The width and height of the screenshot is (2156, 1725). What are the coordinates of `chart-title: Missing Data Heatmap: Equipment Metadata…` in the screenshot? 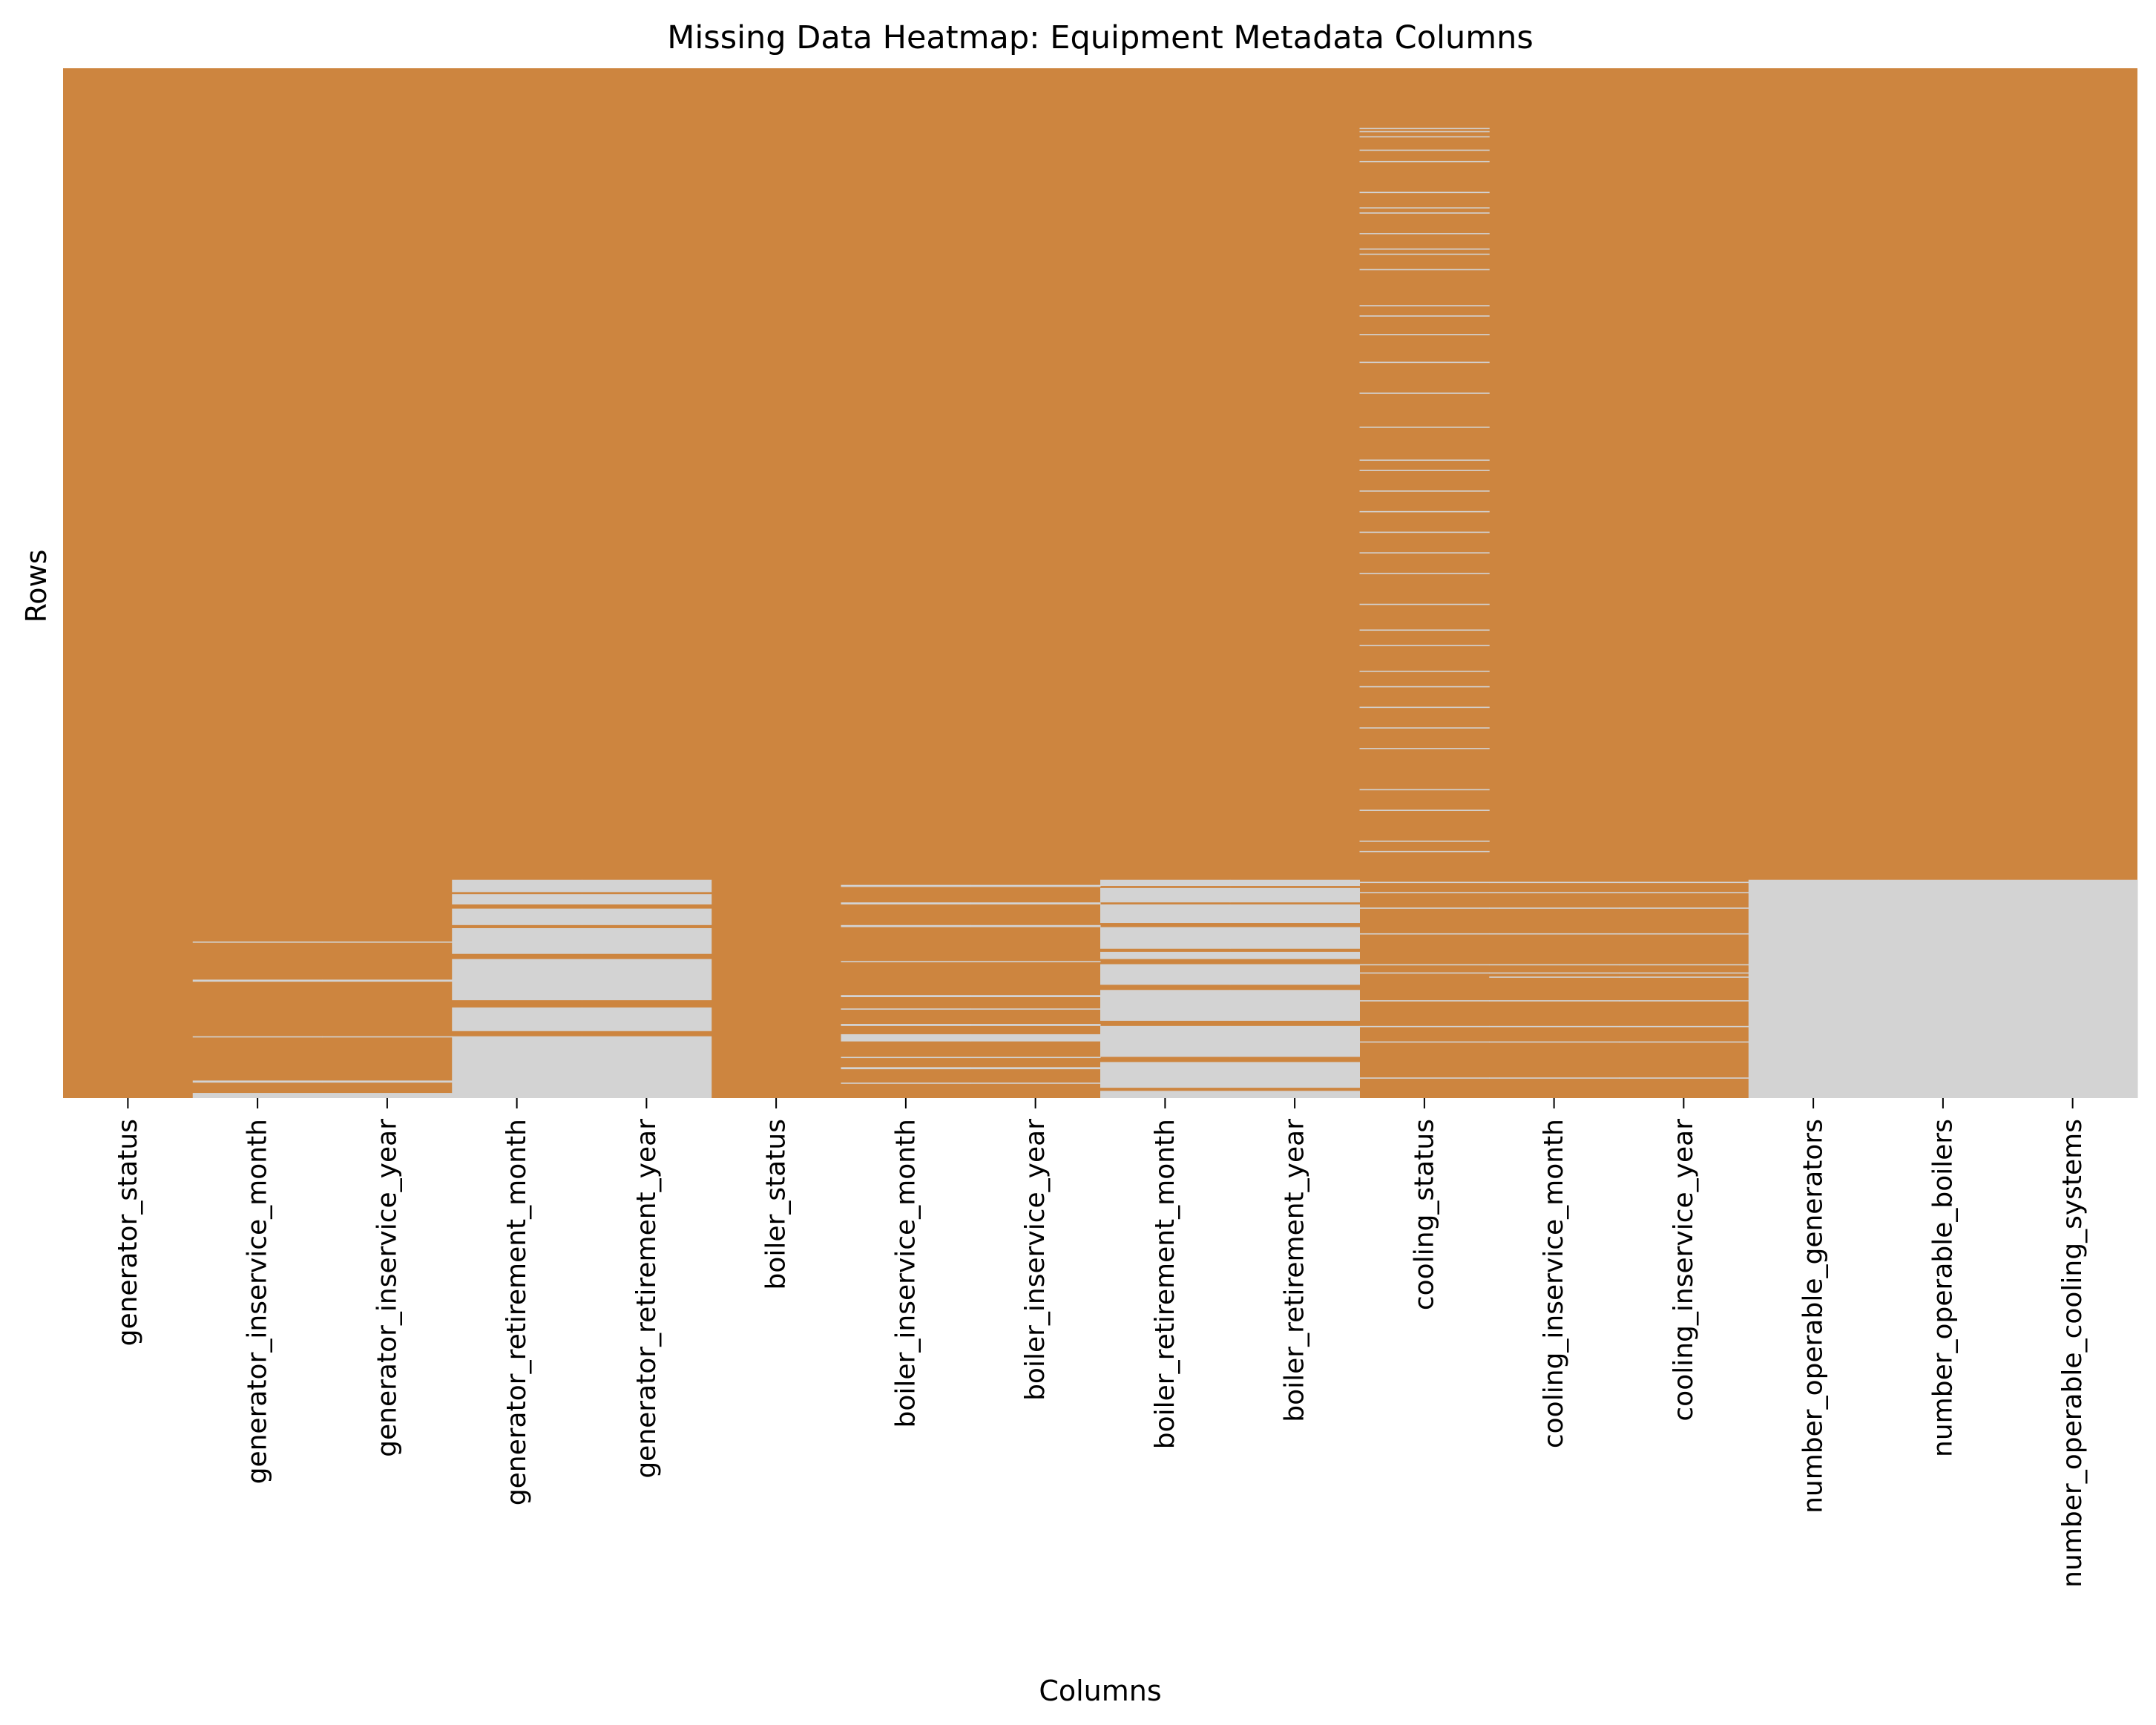 It's located at (1100, 37).